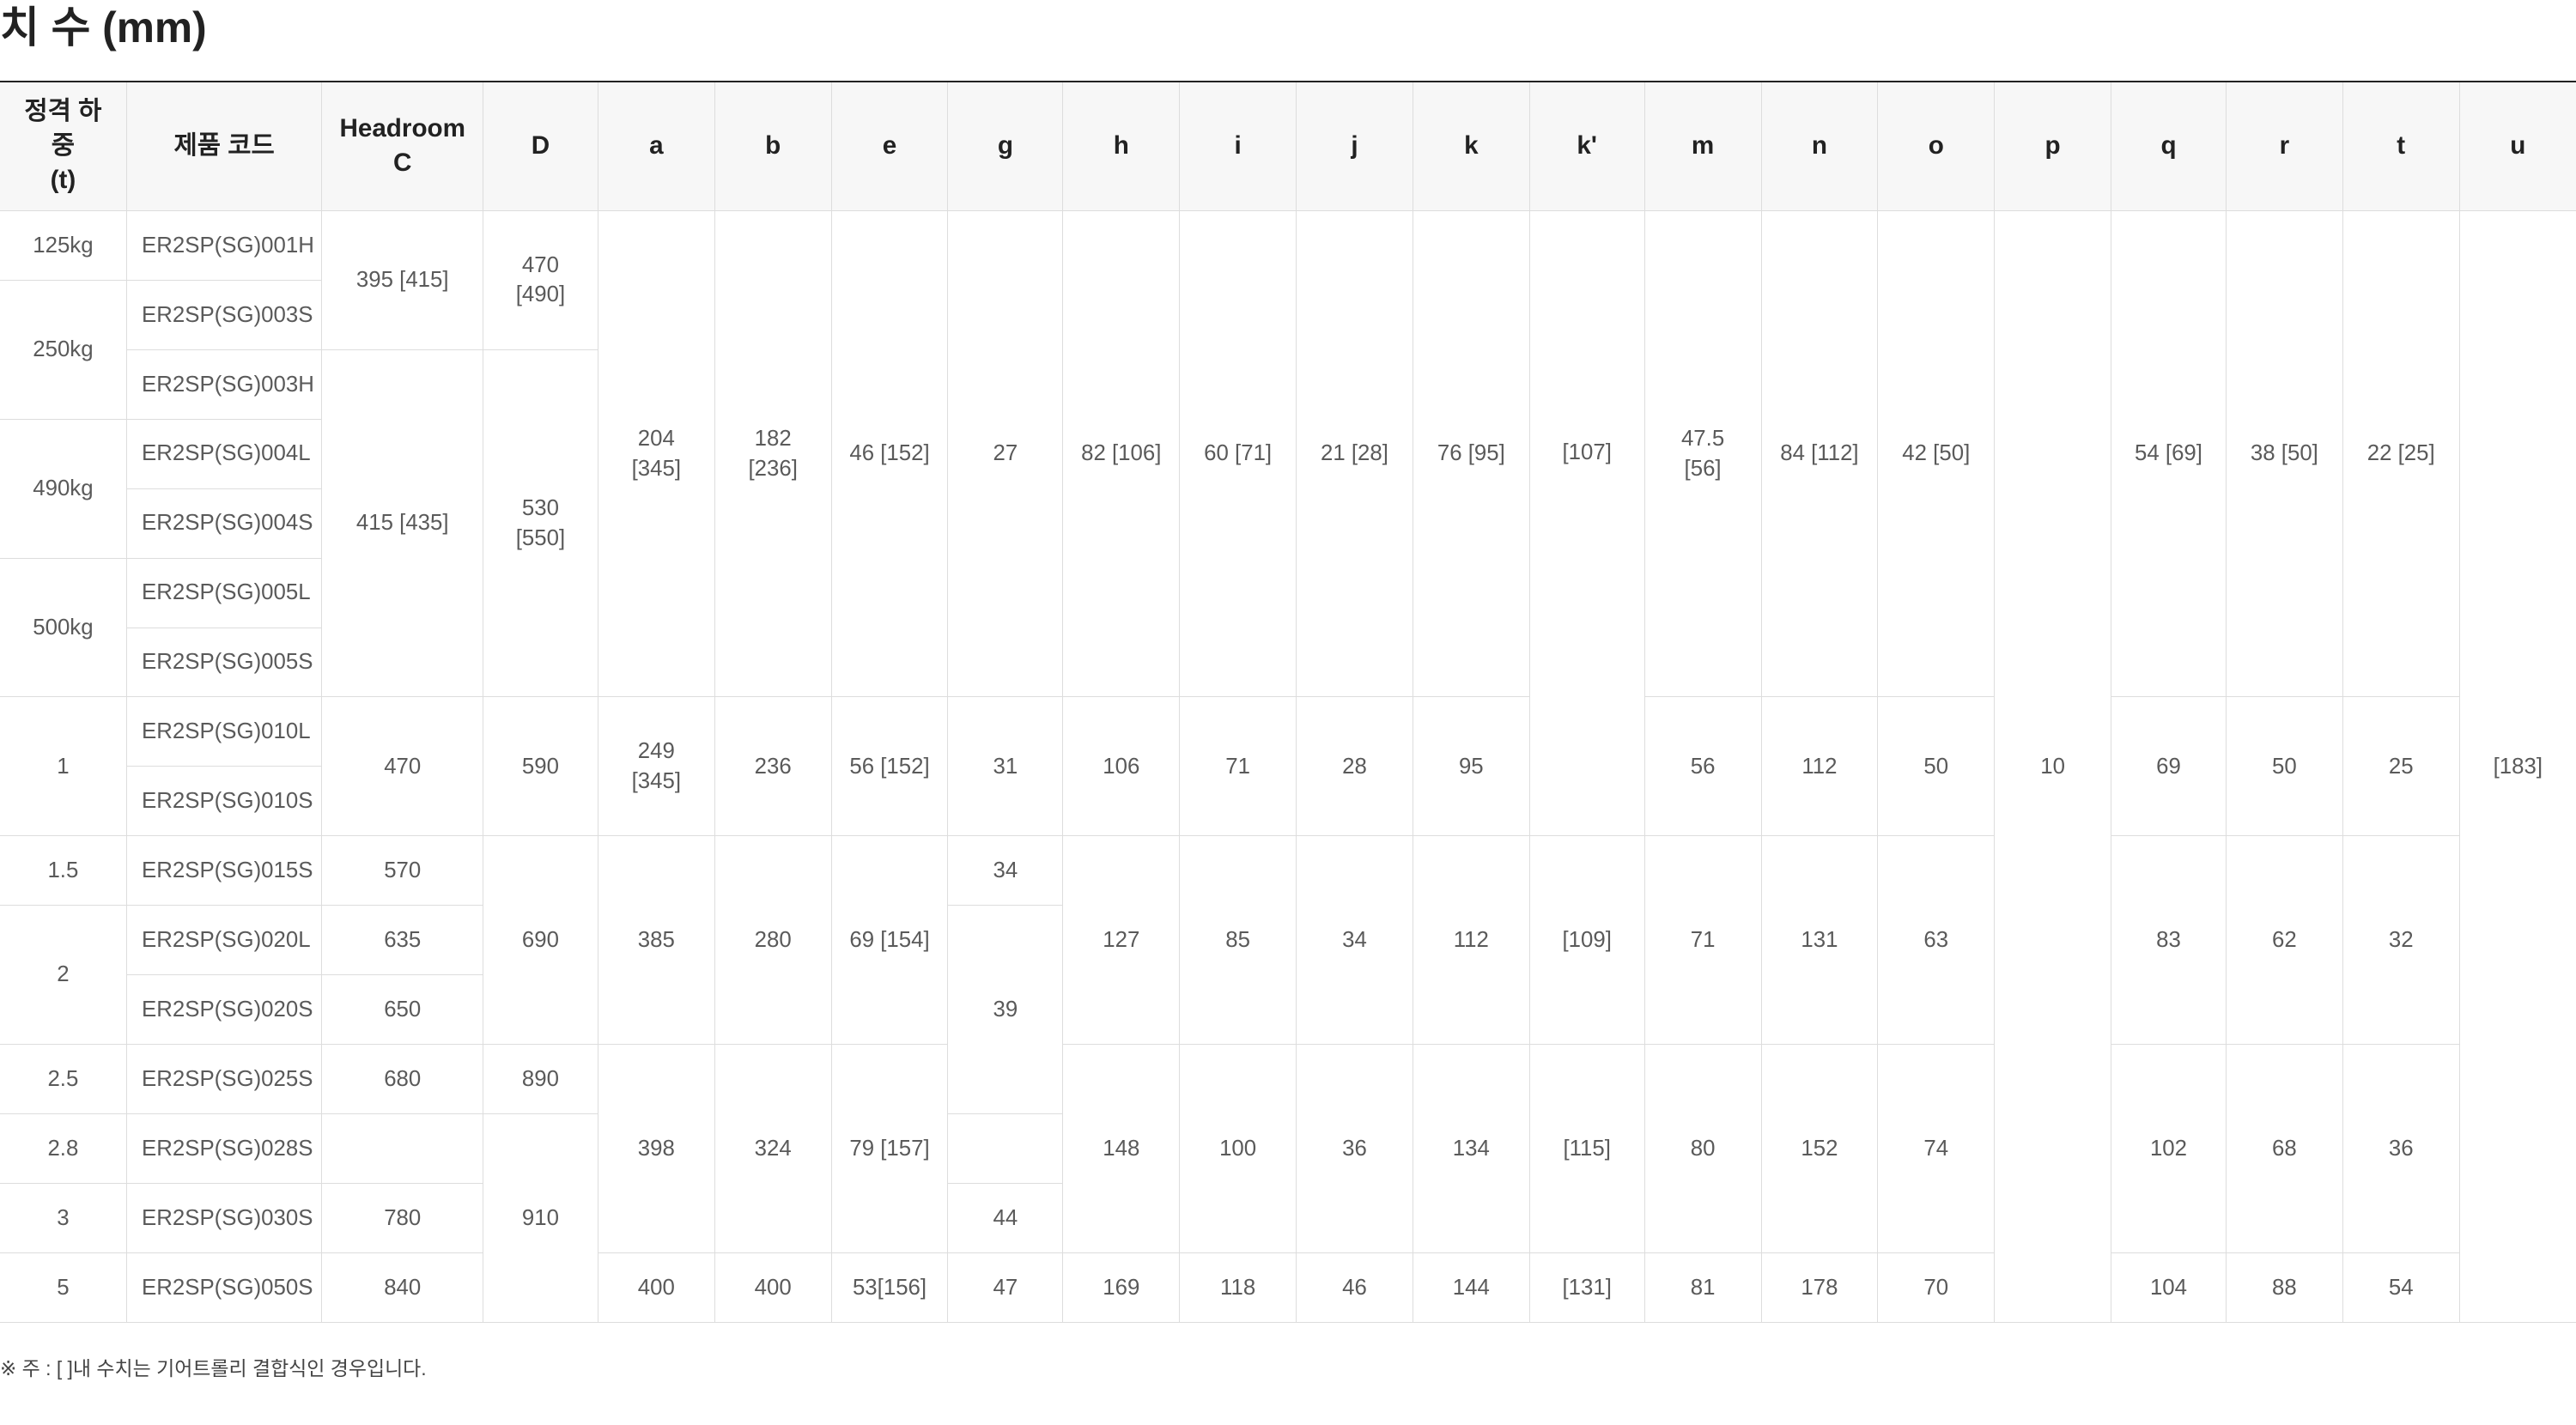  I want to click on dimension-cell: 38 [50], so click(2284, 453).